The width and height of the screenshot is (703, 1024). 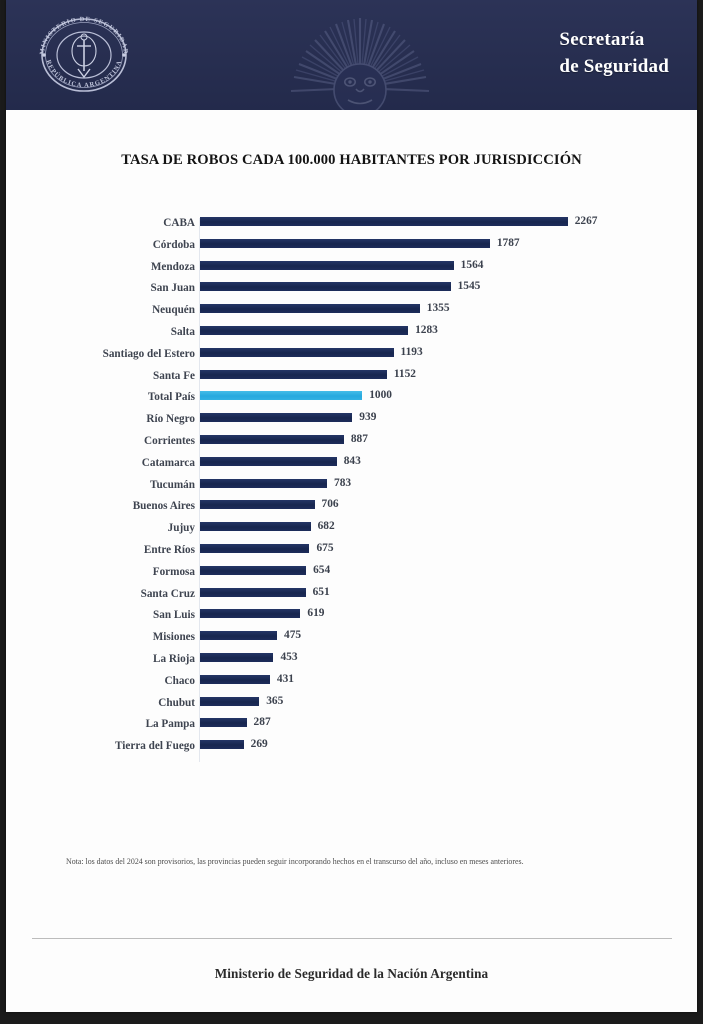 I want to click on chart-row: La Pampa 287, so click(x=351, y=727).